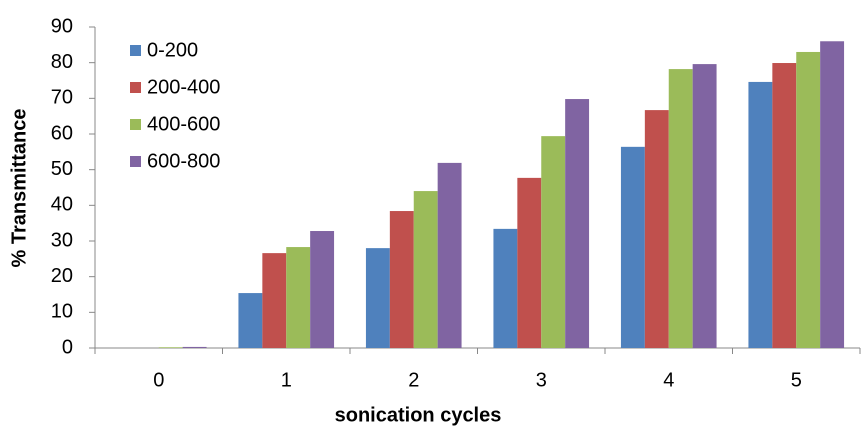  What do you see at coordinates (62, 205) in the screenshot?
I see `y-tick-label: 40` at bounding box center [62, 205].